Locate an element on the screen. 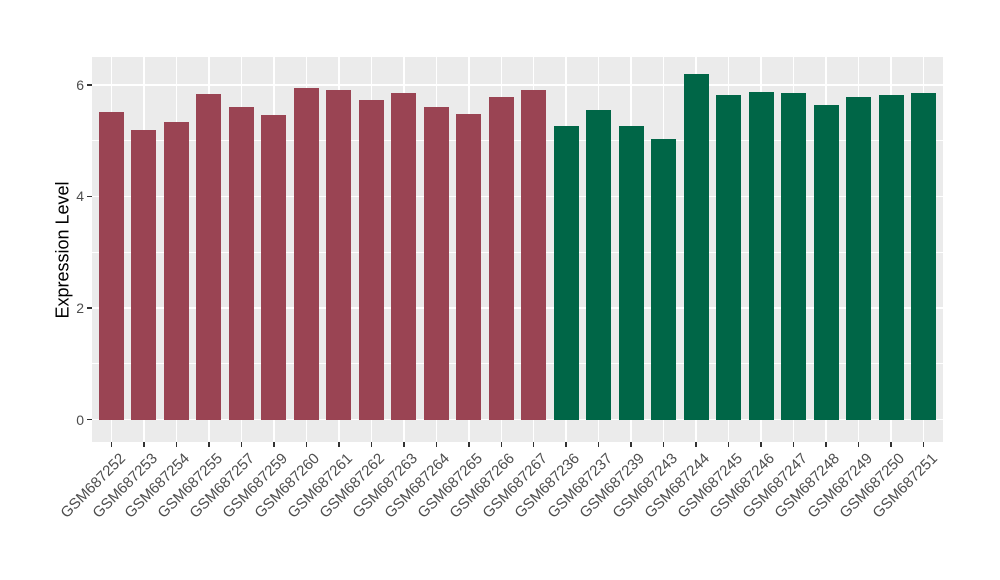  y-tick-label: 0 is located at coordinates (80, 419).